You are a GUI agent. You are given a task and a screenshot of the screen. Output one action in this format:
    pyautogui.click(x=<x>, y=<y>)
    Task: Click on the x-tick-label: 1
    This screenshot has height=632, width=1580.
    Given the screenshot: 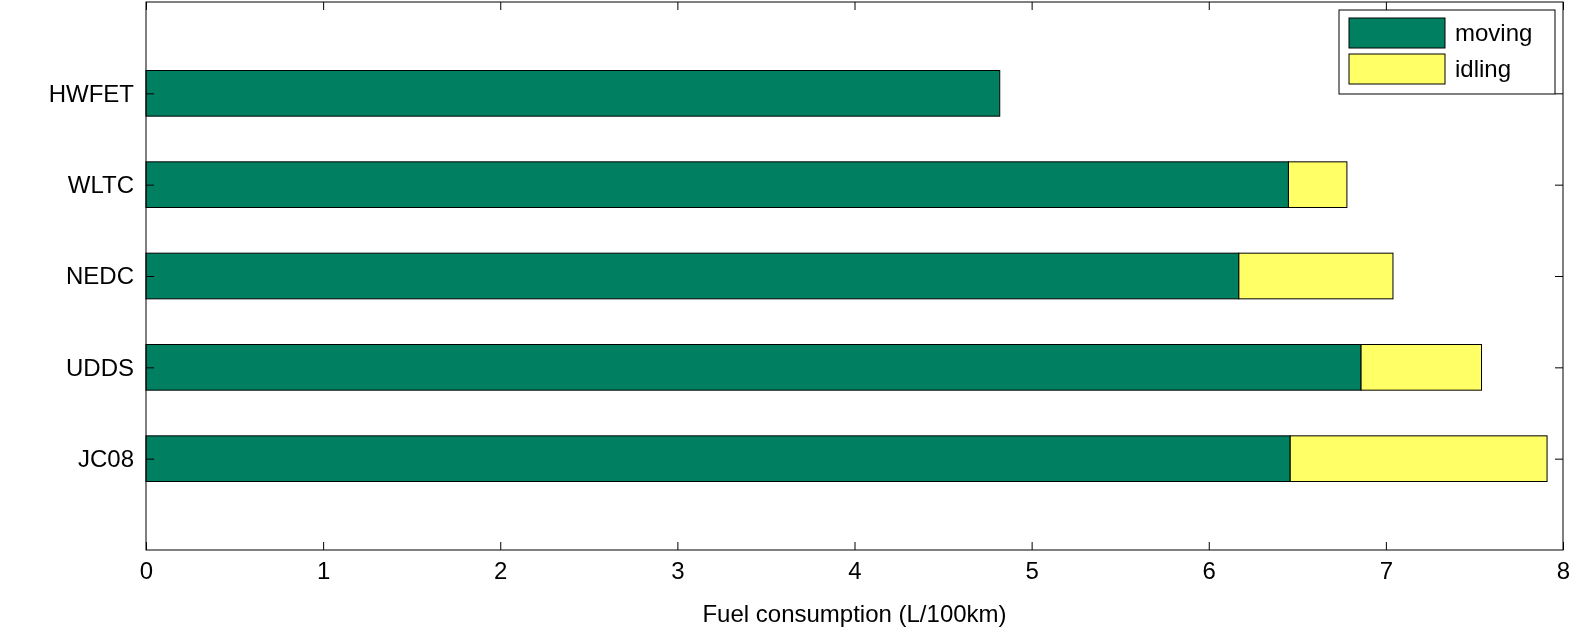 What is the action you would take?
    pyautogui.click(x=323, y=571)
    